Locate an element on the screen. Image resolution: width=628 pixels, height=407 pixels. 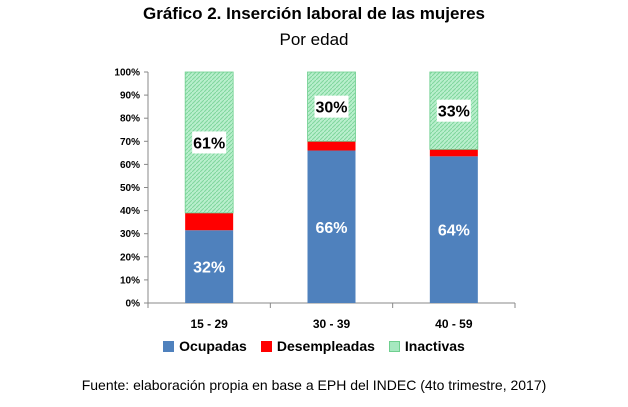
chart-subtitle: Por edad is located at coordinates (314, 39).